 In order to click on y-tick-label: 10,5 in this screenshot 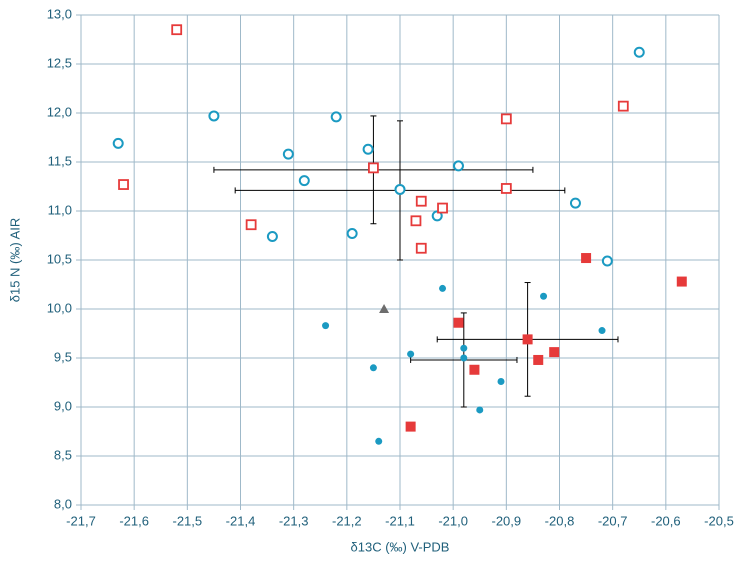, I will do `click(59, 258)`.